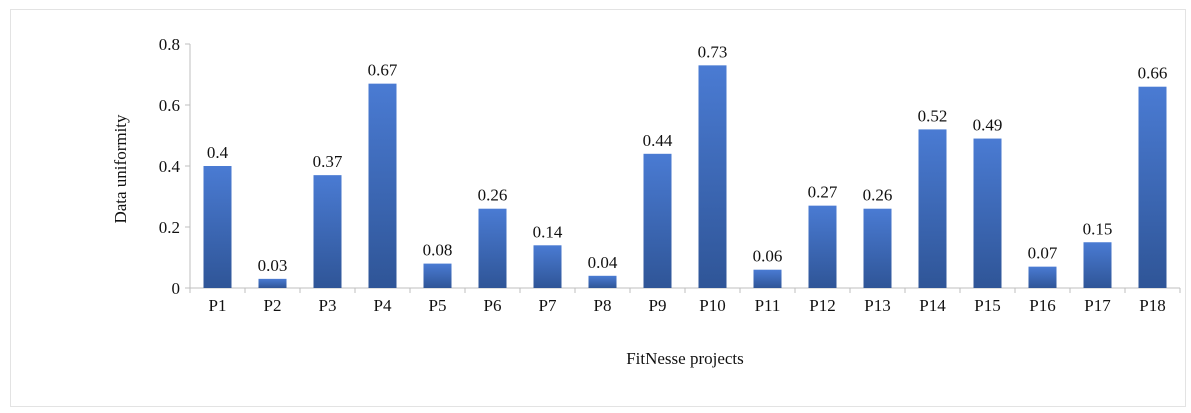 The image size is (1191, 413). What do you see at coordinates (822, 305) in the screenshot?
I see `x-tick-label-p12: P12` at bounding box center [822, 305].